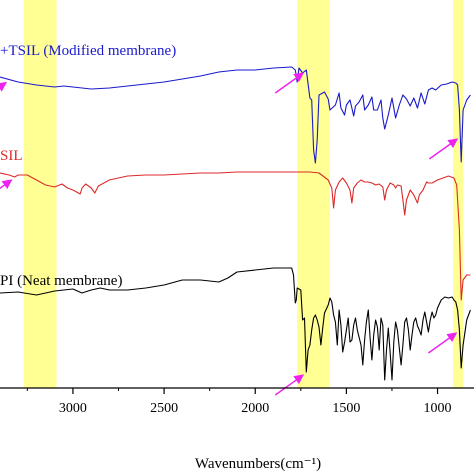 The height and width of the screenshot is (474, 474). I want to click on x-tick-label-1000: 1000, so click(438, 408).